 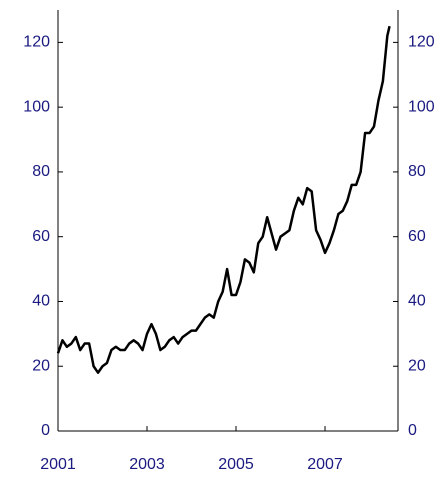 I want to click on y2-tick-label: 20, so click(x=417, y=365).